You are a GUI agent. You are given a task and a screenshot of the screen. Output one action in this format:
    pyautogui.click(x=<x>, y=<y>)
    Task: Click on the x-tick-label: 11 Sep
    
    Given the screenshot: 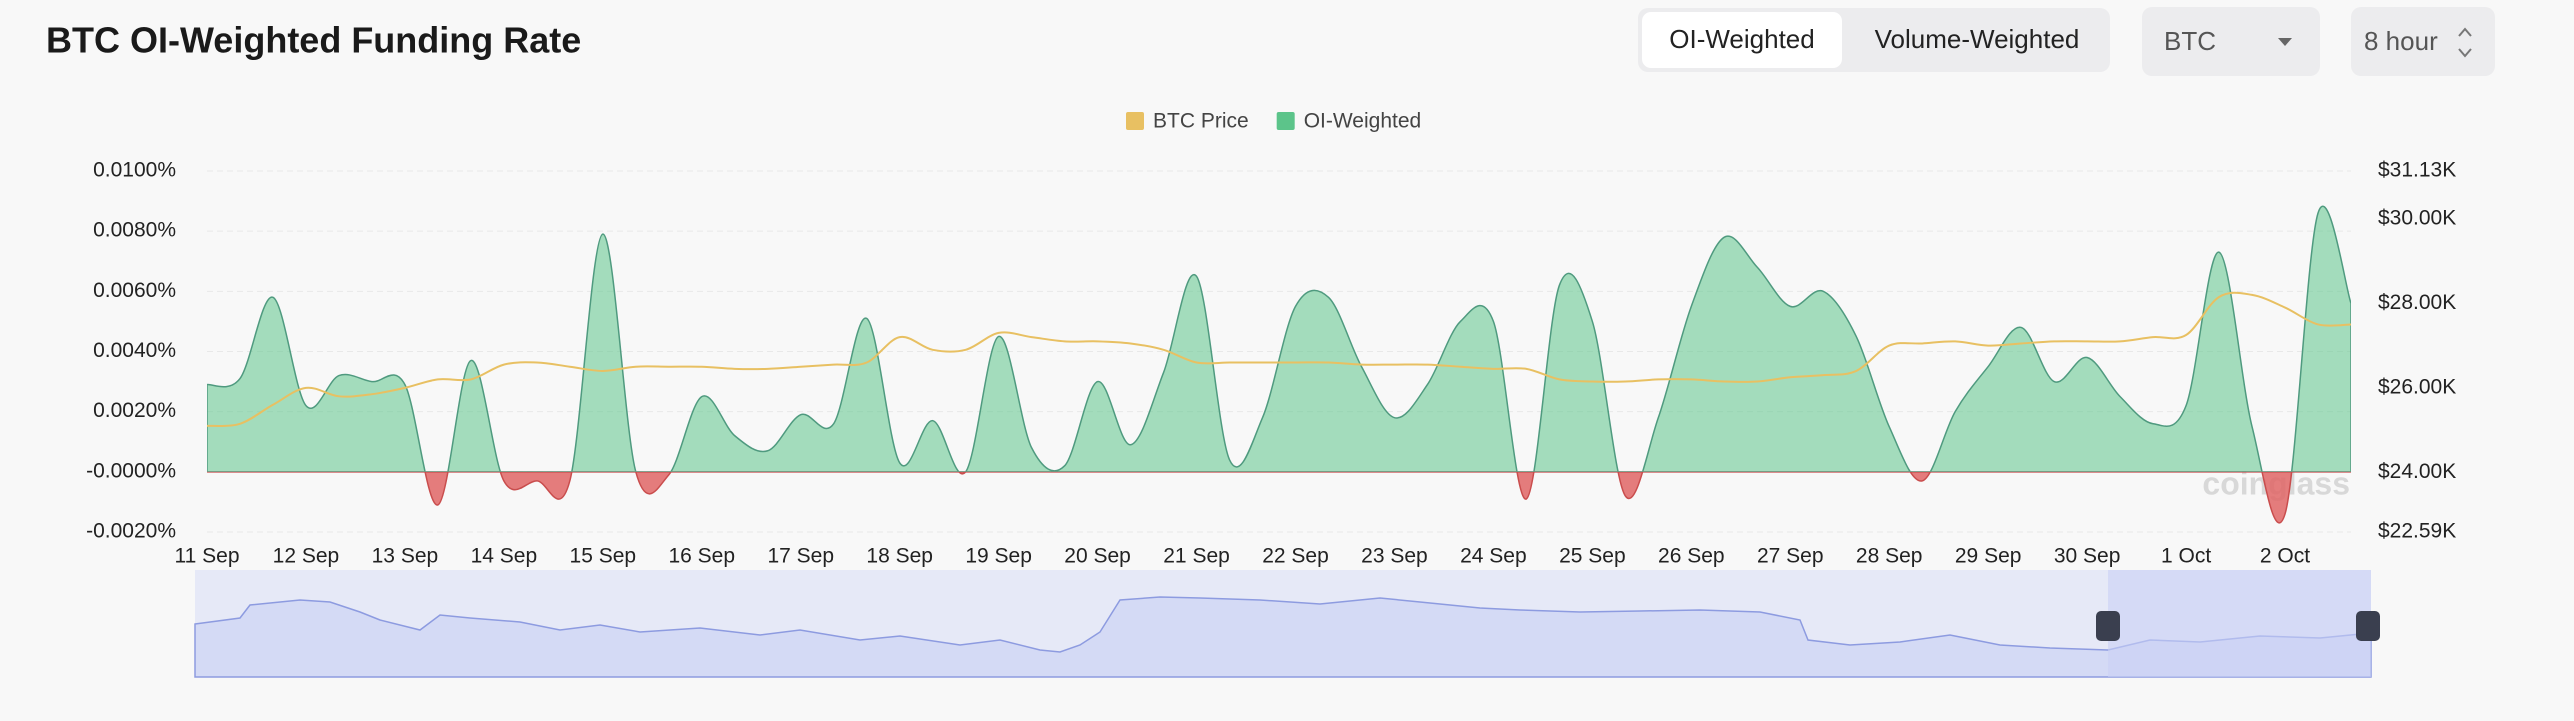 What is the action you would take?
    pyautogui.click(x=207, y=556)
    